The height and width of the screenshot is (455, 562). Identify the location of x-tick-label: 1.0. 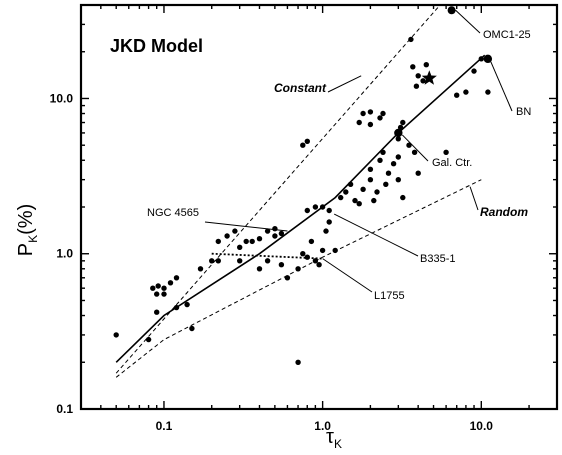
(322, 426).